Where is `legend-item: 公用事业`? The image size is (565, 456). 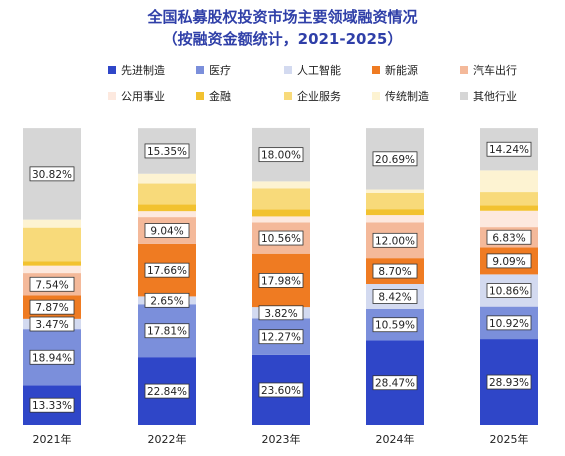
legend-item: 公用事业 is located at coordinates (152, 96).